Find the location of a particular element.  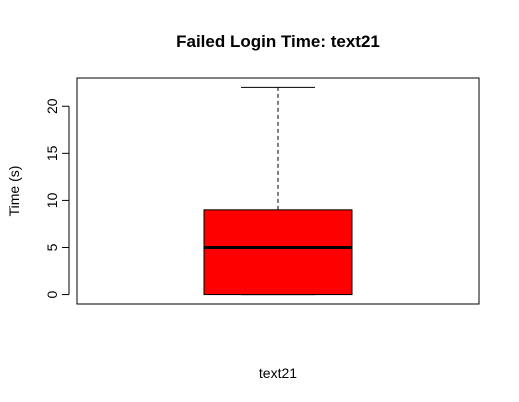

box-iqr is located at coordinates (278, 252).